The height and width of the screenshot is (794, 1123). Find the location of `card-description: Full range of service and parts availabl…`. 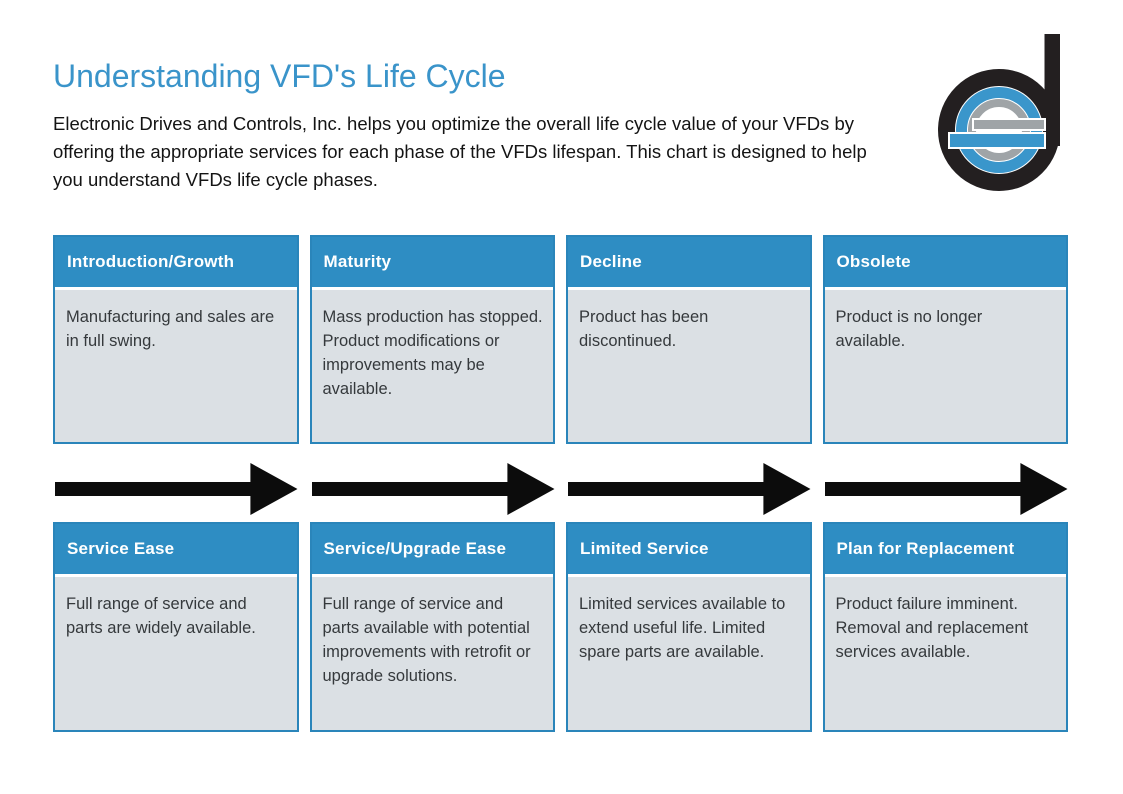

card-description: Full range of service and parts availabl… is located at coordinates (426, 640).